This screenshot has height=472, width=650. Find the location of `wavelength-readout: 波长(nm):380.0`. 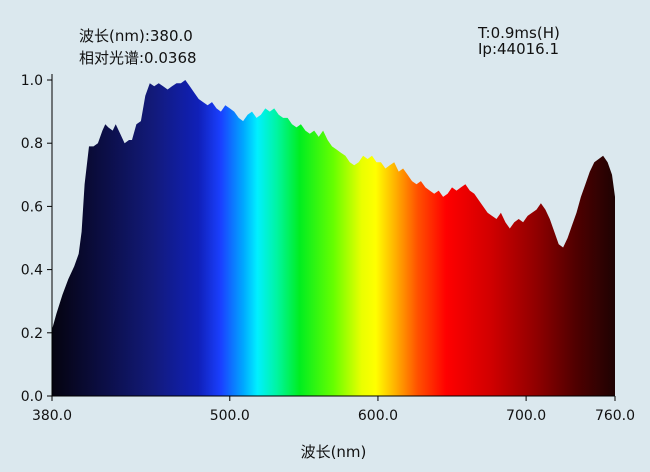

wavelength-readout: 波长(nm):380.0 is located at coordinates (136, 36).